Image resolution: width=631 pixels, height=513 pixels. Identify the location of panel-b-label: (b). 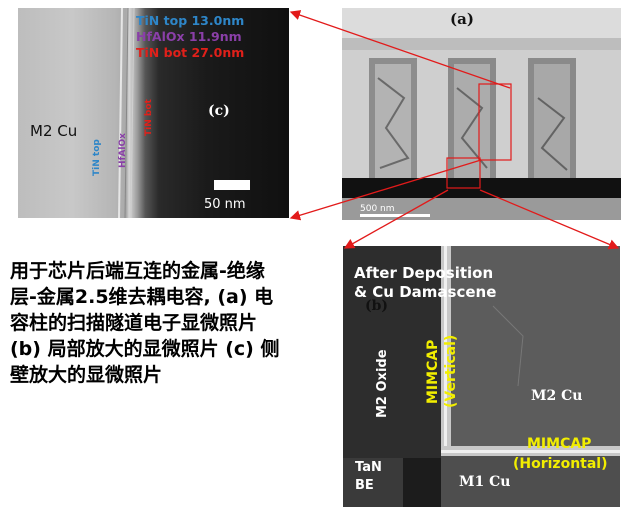
(377, 306).